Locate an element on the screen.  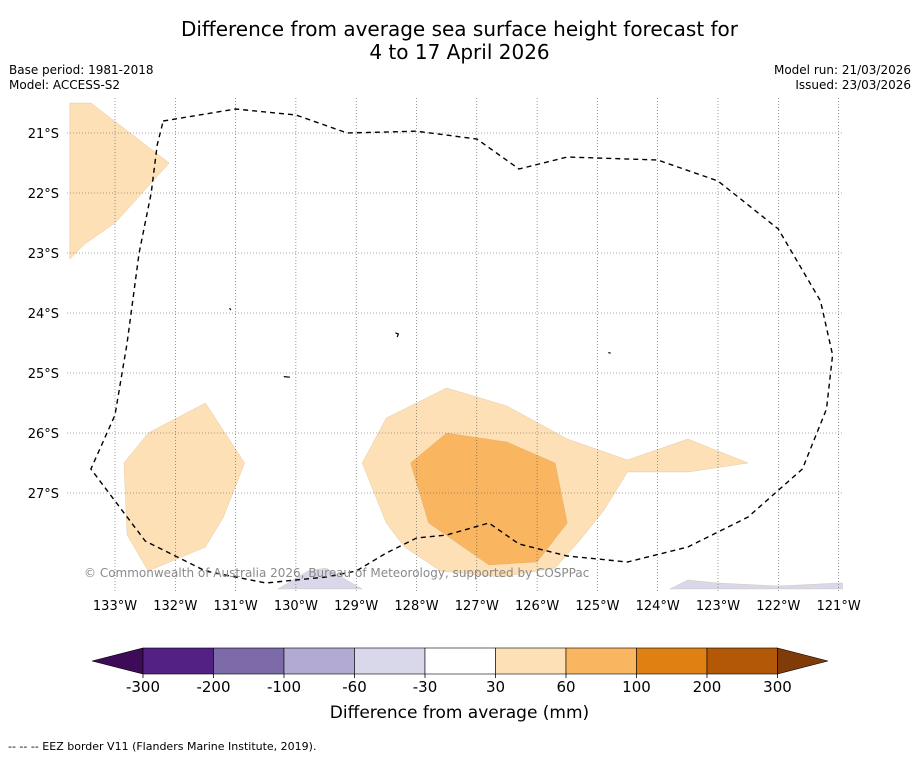
longitude-tick-label: 132°W is located at coordinates (175, 606).